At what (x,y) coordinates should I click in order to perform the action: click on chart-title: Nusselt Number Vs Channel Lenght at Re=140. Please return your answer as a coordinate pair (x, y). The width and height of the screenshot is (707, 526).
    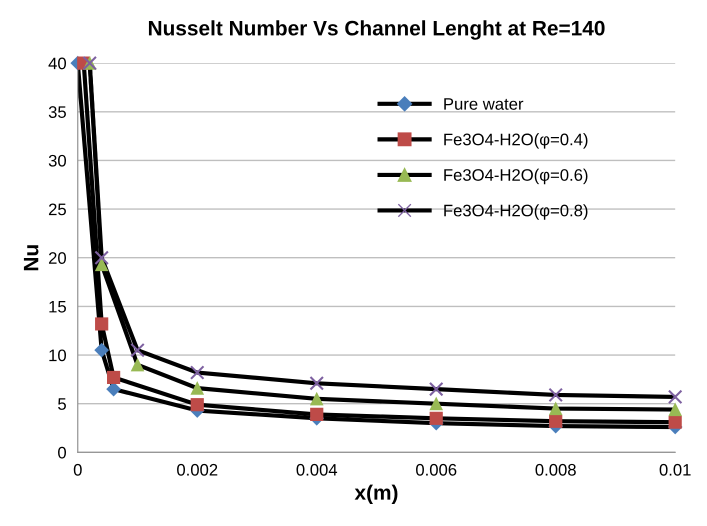
    Looking at the image, I should click on (376, 30).